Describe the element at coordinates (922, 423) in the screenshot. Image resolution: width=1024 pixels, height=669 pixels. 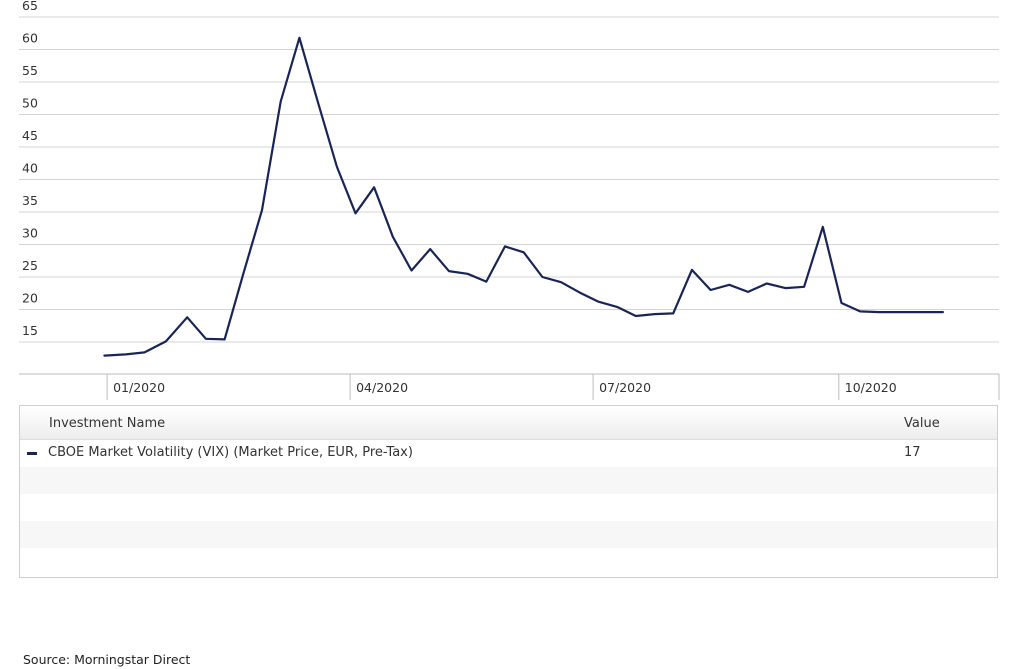
I see `legend-header-value: Value` at that location.